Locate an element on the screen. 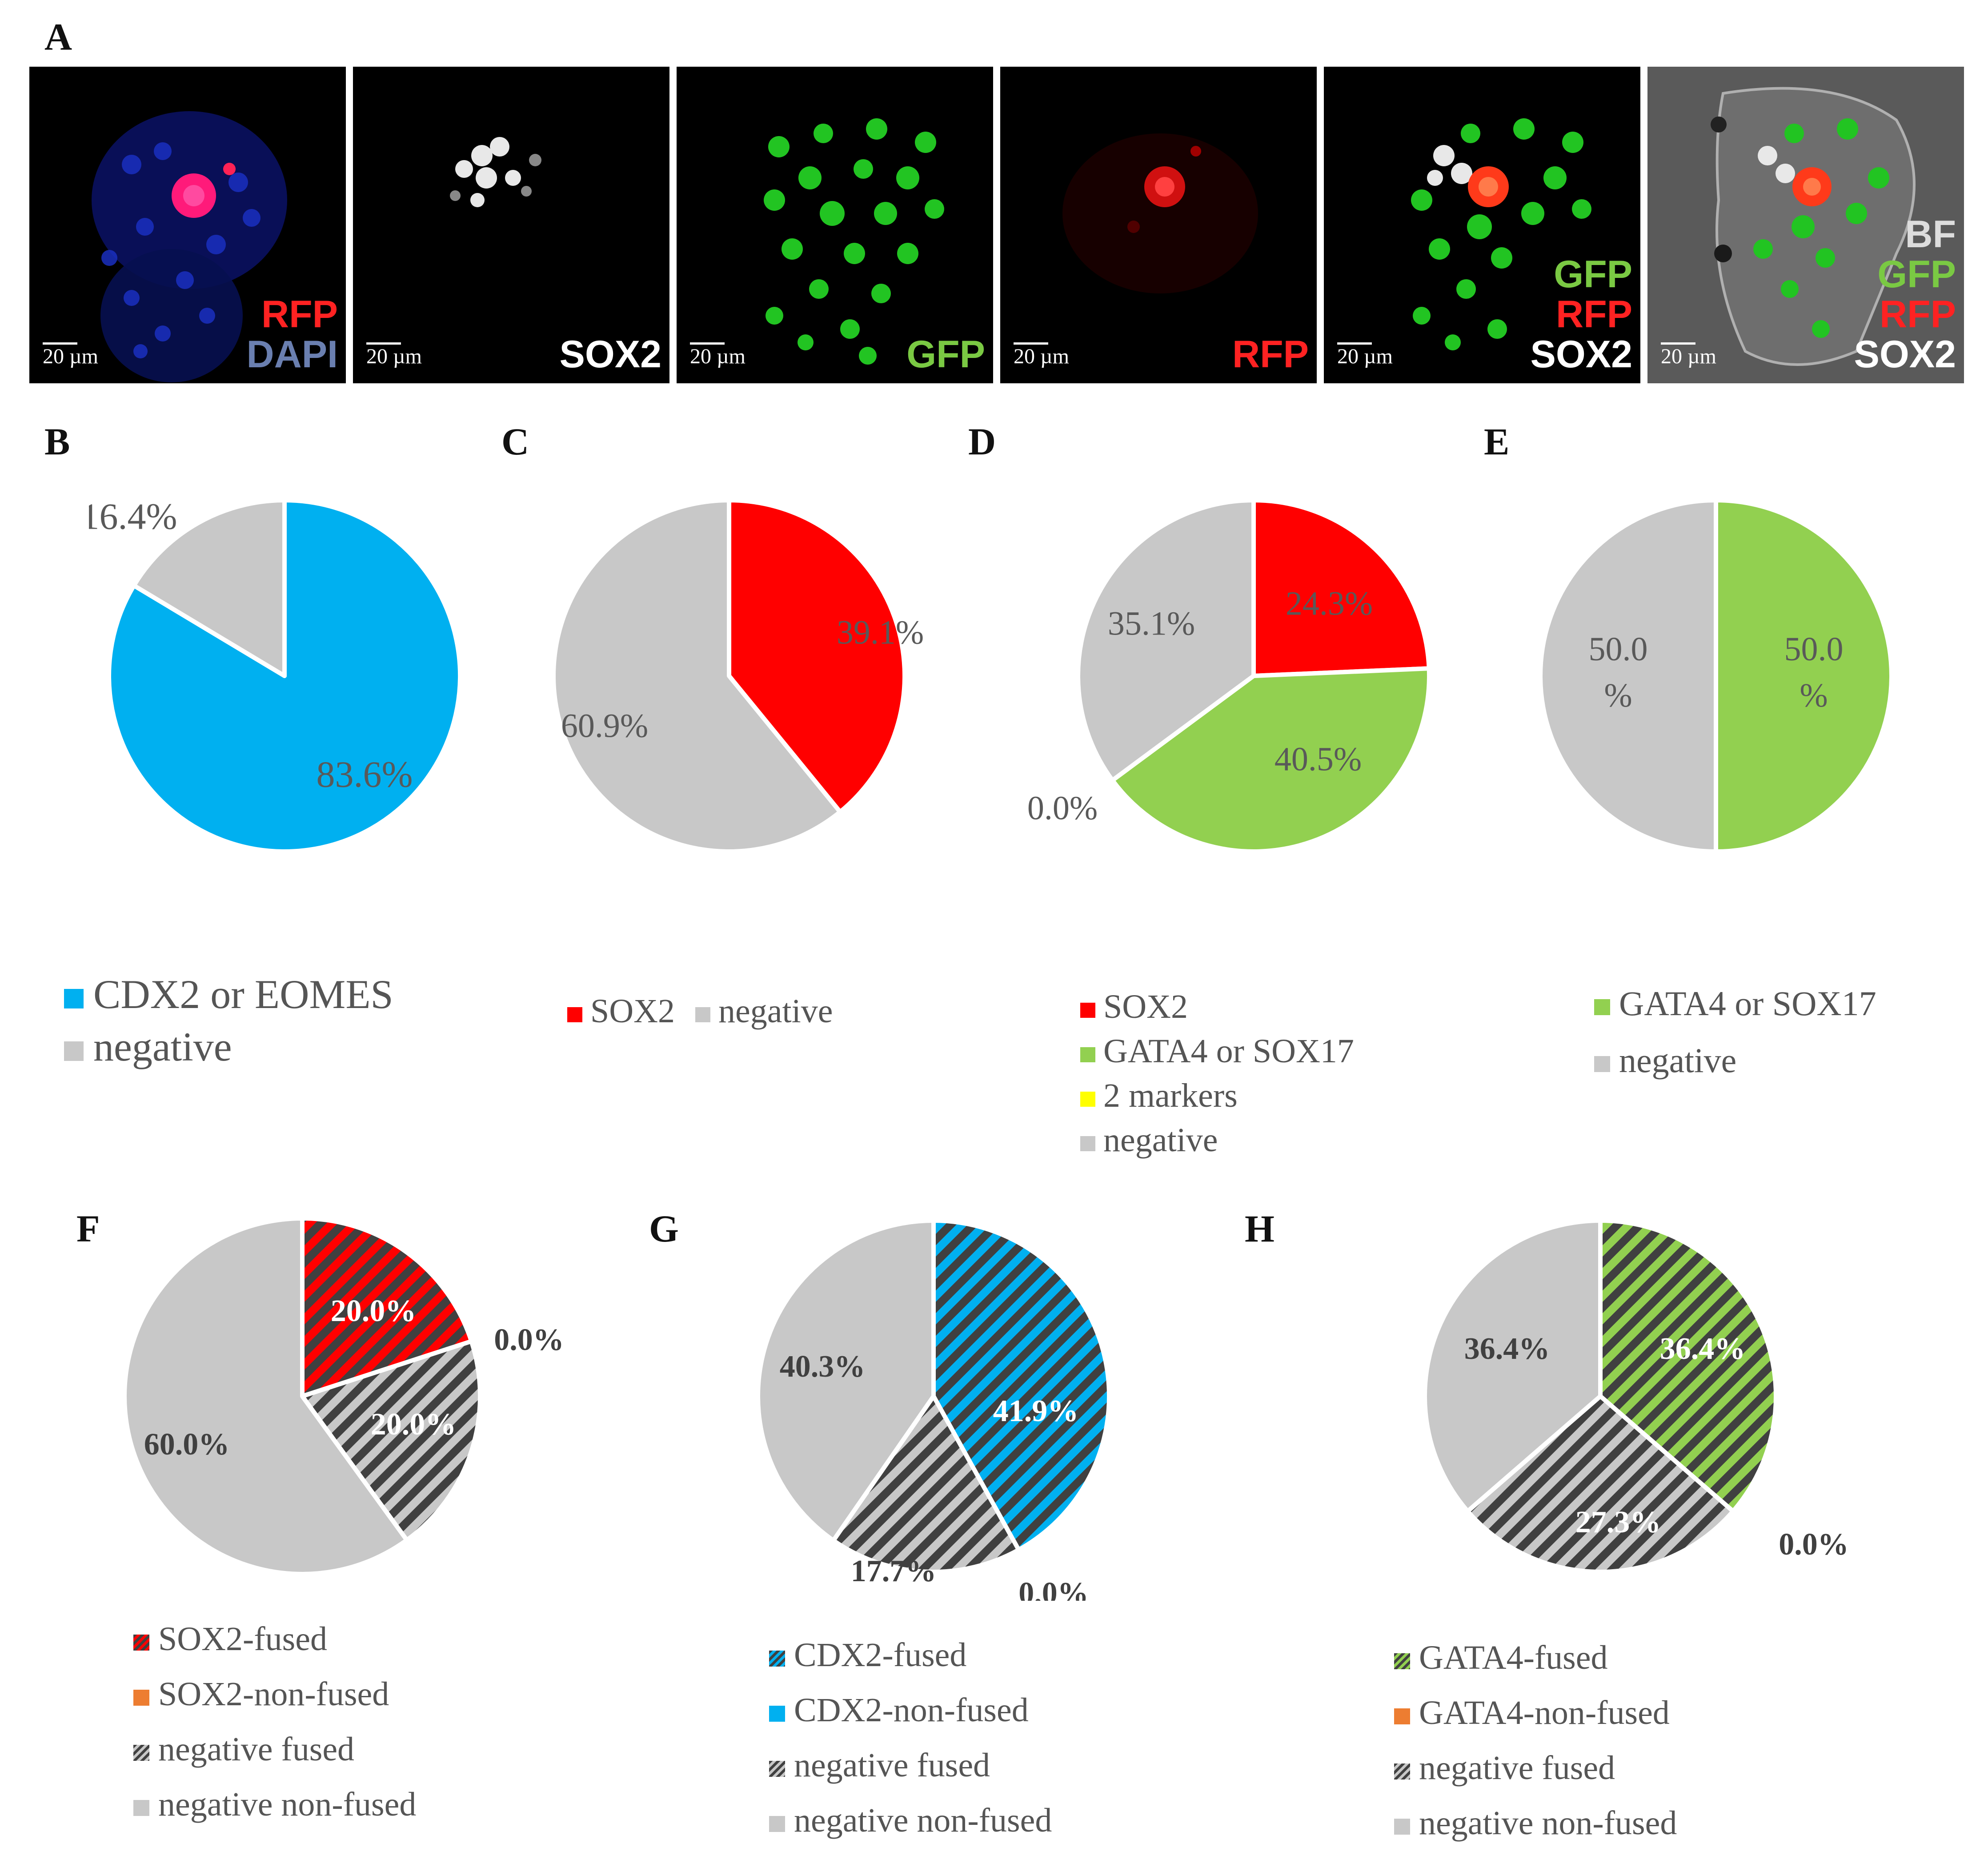  legend-item: 2 markers is located at coordinates (1159, 1096).